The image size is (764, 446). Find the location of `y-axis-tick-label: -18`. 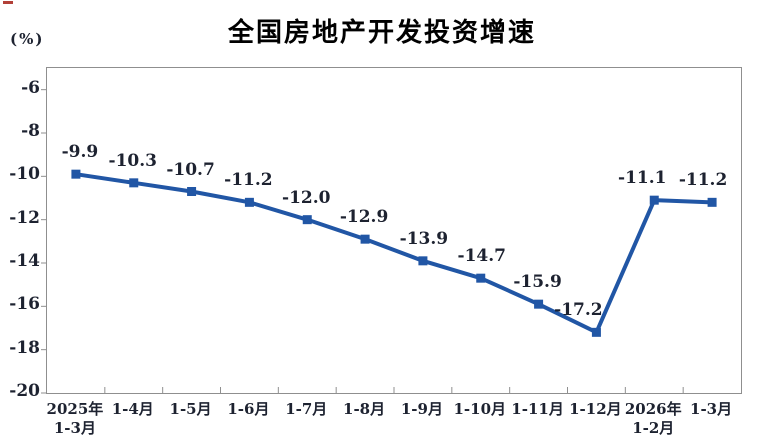

y-axis-tick-label: -18 is located at coordinates (24, 347).